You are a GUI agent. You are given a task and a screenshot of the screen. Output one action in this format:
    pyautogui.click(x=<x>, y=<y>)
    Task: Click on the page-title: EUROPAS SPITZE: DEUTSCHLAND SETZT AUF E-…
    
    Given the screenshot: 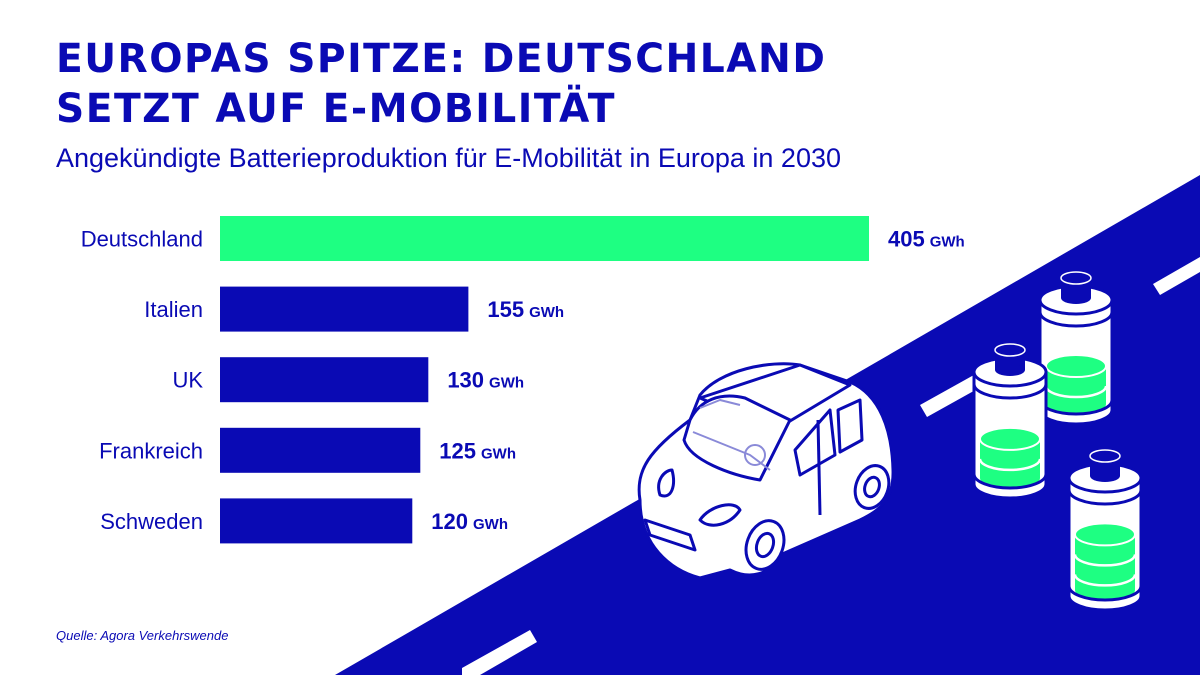 What is the action you would take?
    pyautogui.click(x=441, y=84)
    